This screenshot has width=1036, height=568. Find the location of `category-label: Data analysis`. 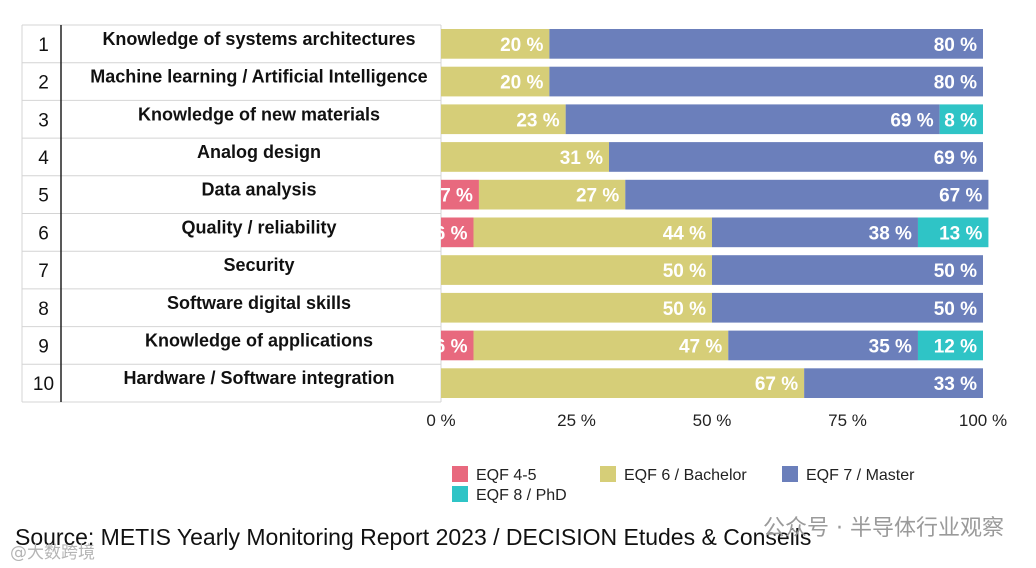

category-label: Data analysis is located at coordinates (258, 190).